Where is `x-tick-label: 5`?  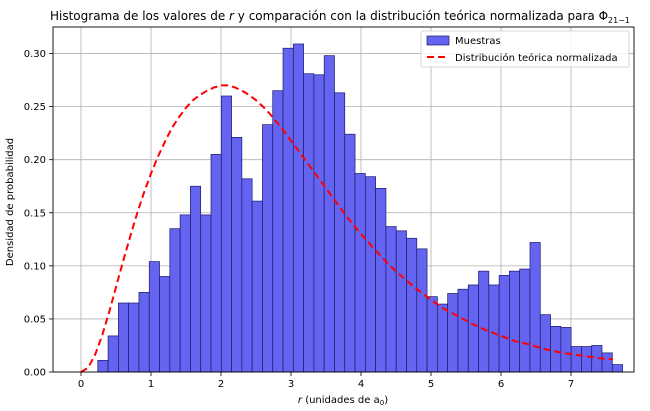 x-tick-label: 5 is located at coordinates (431, 384).